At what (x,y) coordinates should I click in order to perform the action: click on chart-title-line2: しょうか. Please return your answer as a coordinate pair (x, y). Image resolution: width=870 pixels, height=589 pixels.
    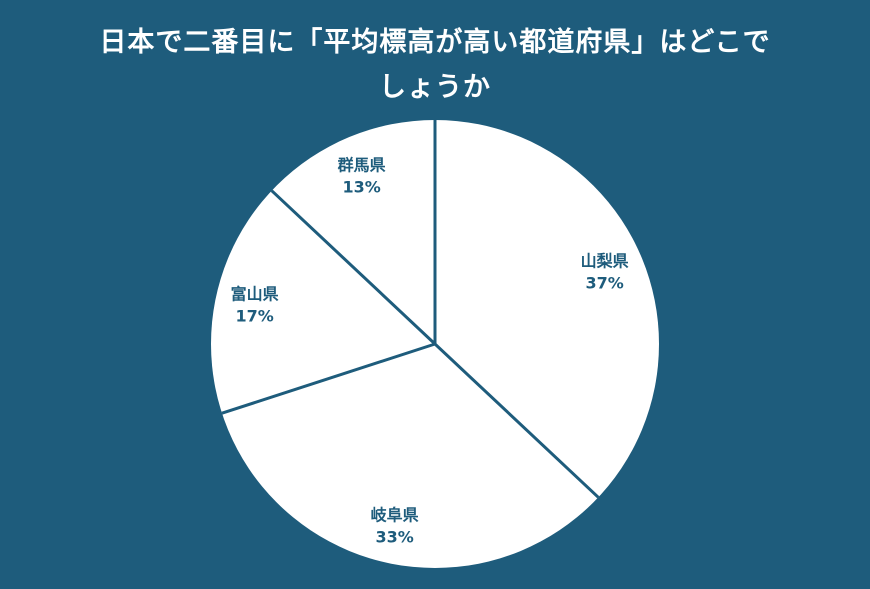
    Looking at the image, I should click on (435, 87).